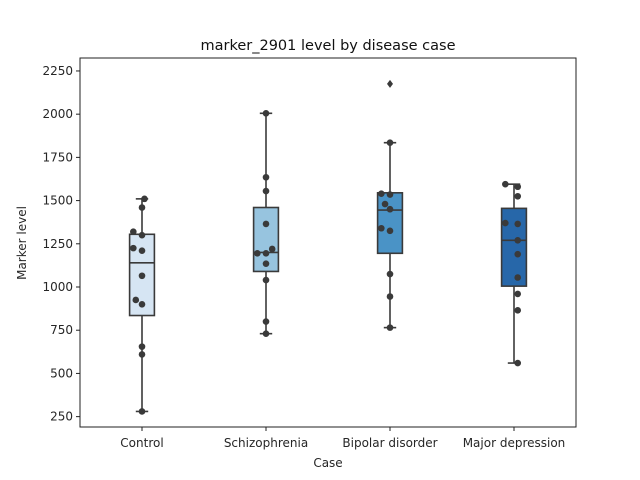  I want to click on y-axis-title: Marker level, so click(22, 243).